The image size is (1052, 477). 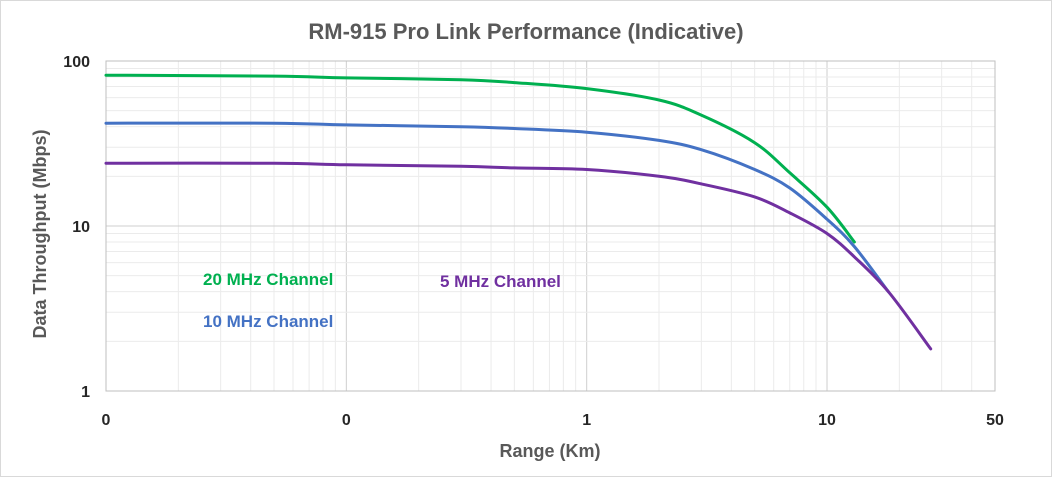 I want to click on y-tick-label: 1, so click(x=85, y=392).